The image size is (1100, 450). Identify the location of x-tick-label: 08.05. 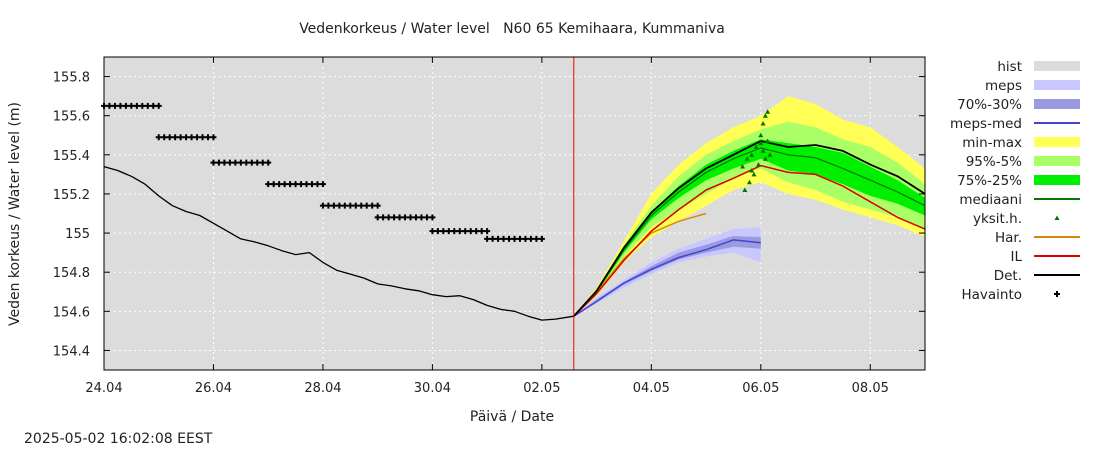
(870, 388).